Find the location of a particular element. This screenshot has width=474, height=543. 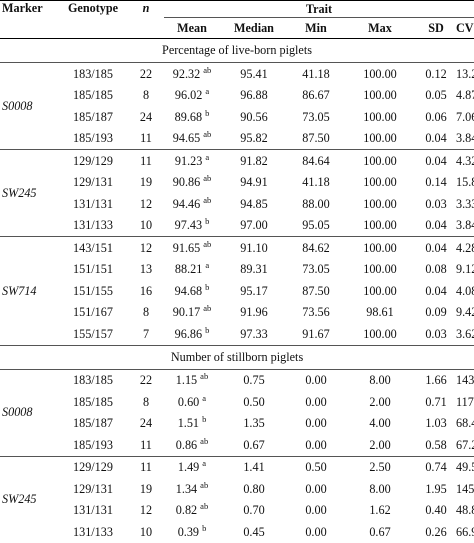

mean-cell: 1.49 a is located at coordinates (192, 466).